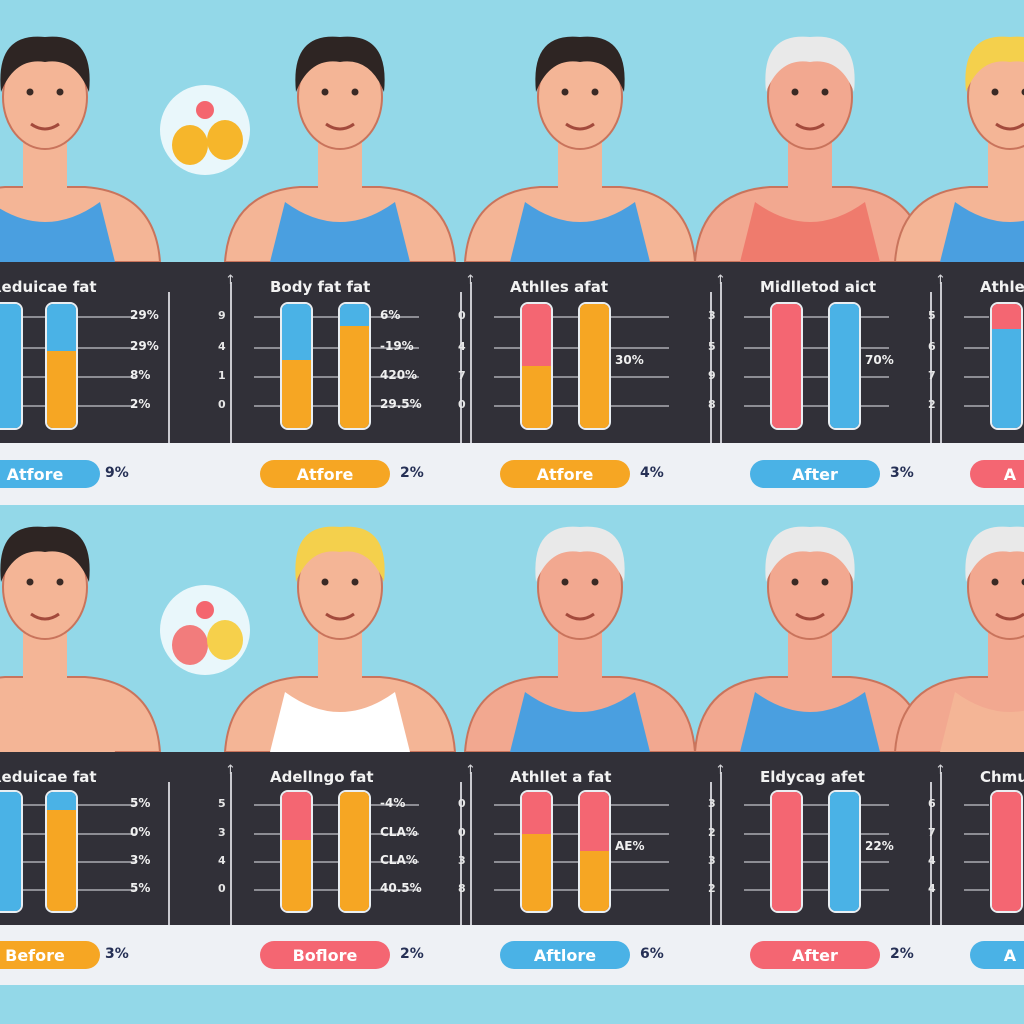 The image size is (1024, 1024). I want to click on value-label: CLA%, so click(399, 860).